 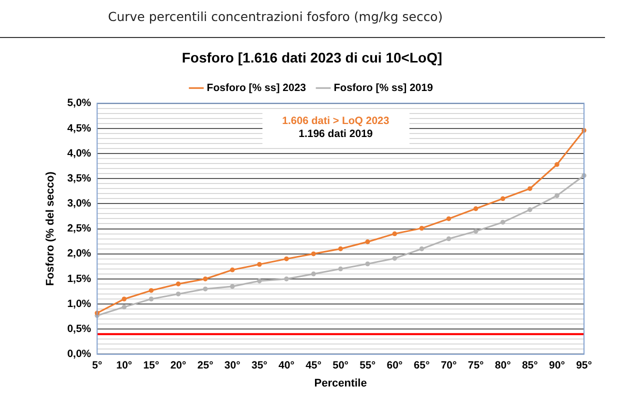 What do you see at coordinates (502, 365) in the screenshot?
I see `x-tick-label: 80°` at bounding box center [502, 365].